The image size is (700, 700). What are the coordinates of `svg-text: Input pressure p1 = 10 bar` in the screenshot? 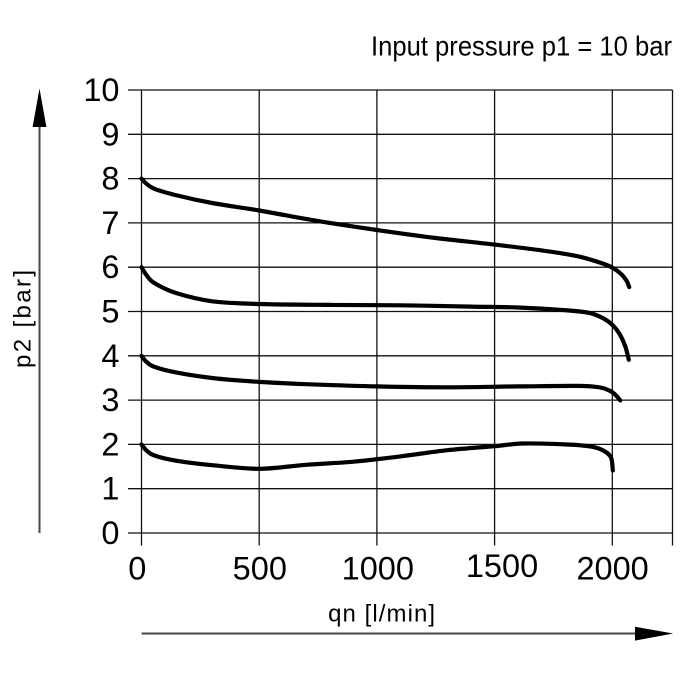 It's located at (521, 46).